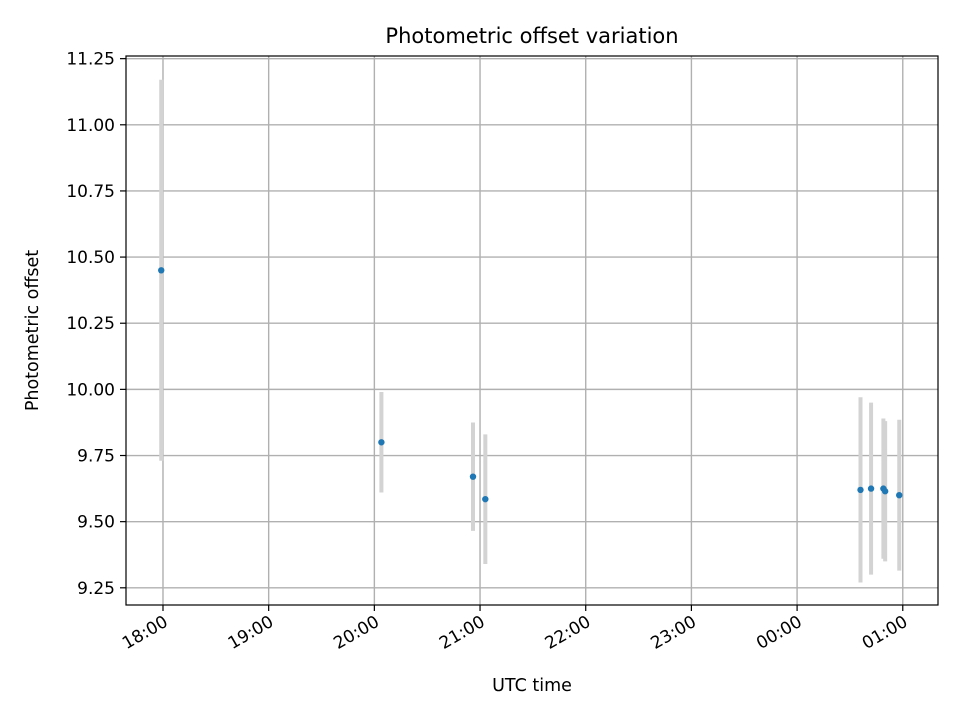 This screenshot has width=960, height=720. I want to click on y-tick-label: 10.75, so click(90, 192).